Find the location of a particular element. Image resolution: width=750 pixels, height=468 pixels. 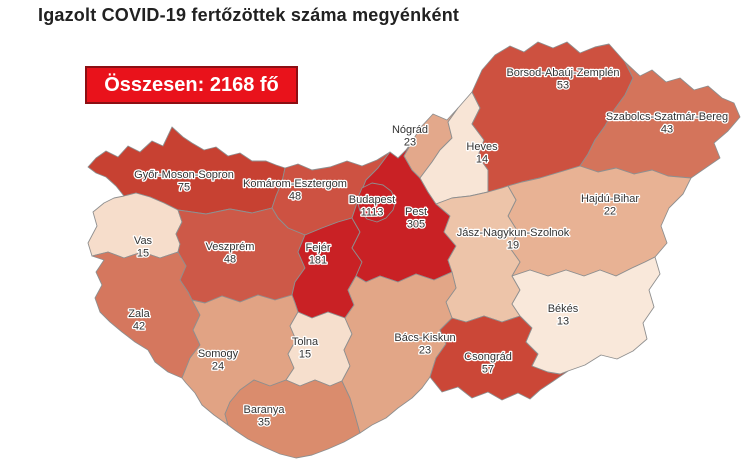

county-bacs-kiskun is located at coordinates (399, 352).